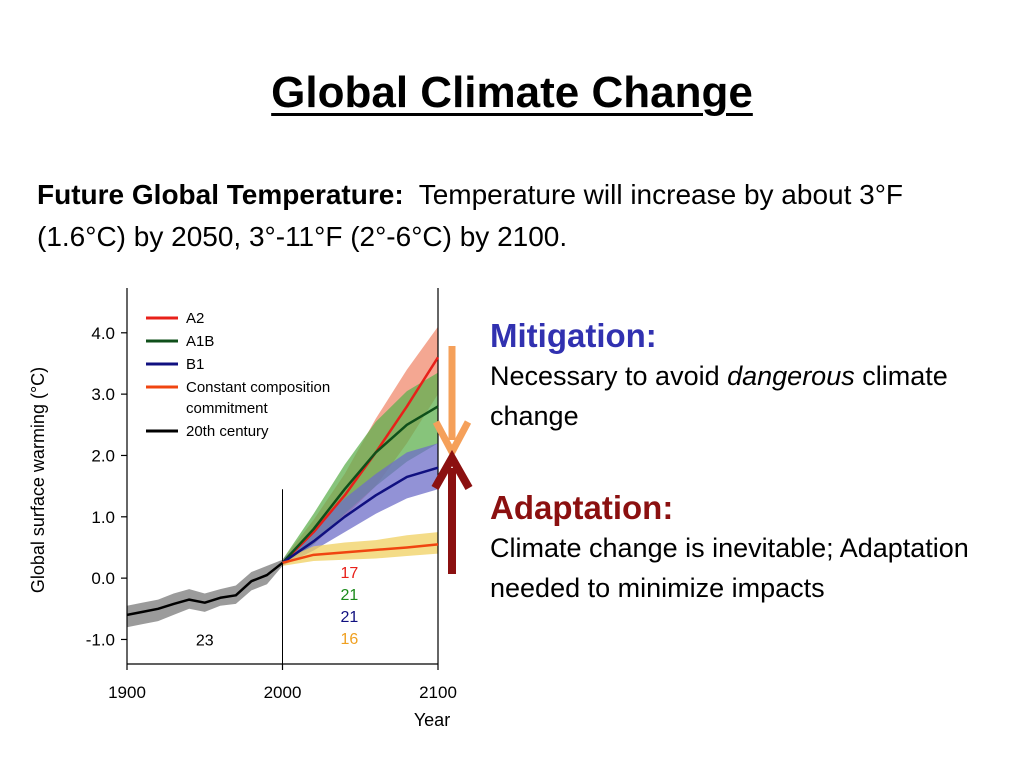  What do you see at coordinates (227, 431) in the screenshot?
I see `legend-label-4: 20th century` at bounding box center [227, 431].